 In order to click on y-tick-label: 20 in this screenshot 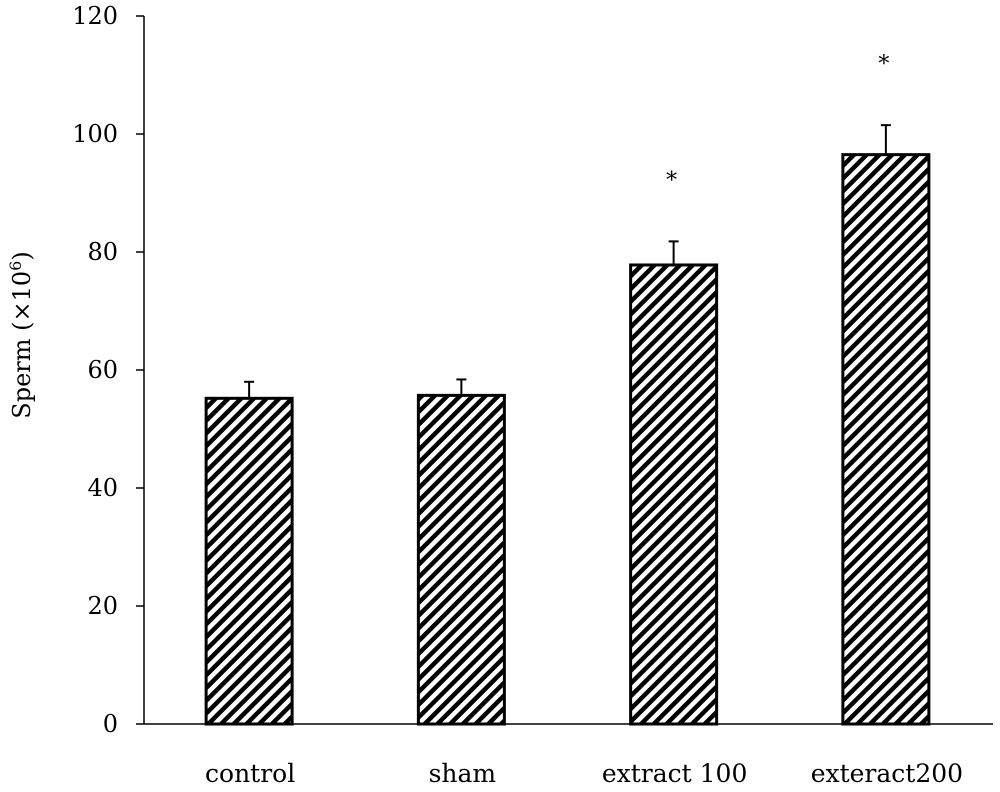, I will do `click(102, 606)`.